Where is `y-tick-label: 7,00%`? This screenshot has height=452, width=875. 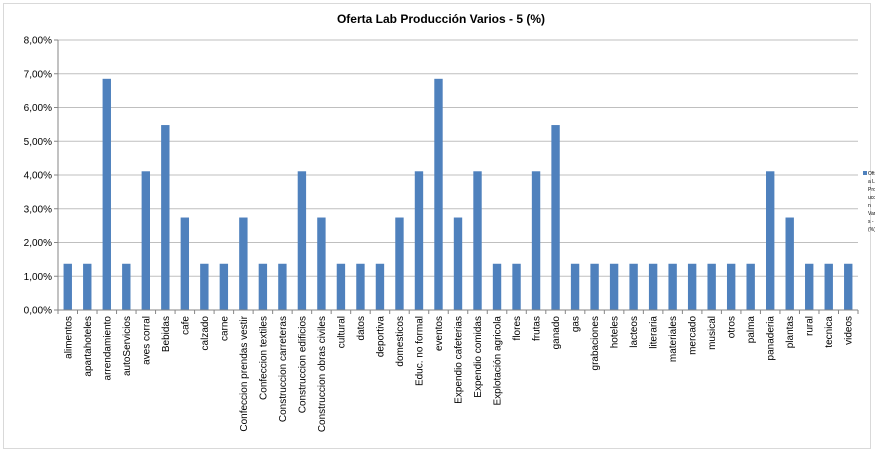 y-tick-label: 7,00% is located at coordinates (38, 74).